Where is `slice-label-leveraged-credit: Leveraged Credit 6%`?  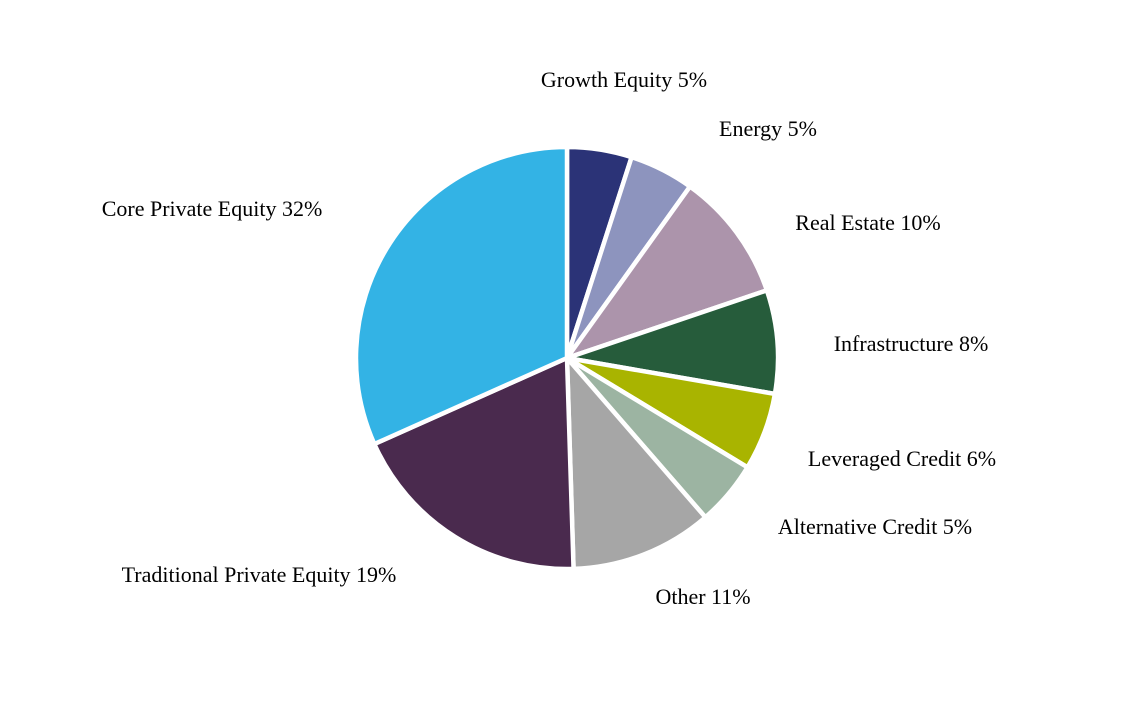
slice-label-leveraged-credit: Leveraged Credit 6% is located at coordinates (902, 458).